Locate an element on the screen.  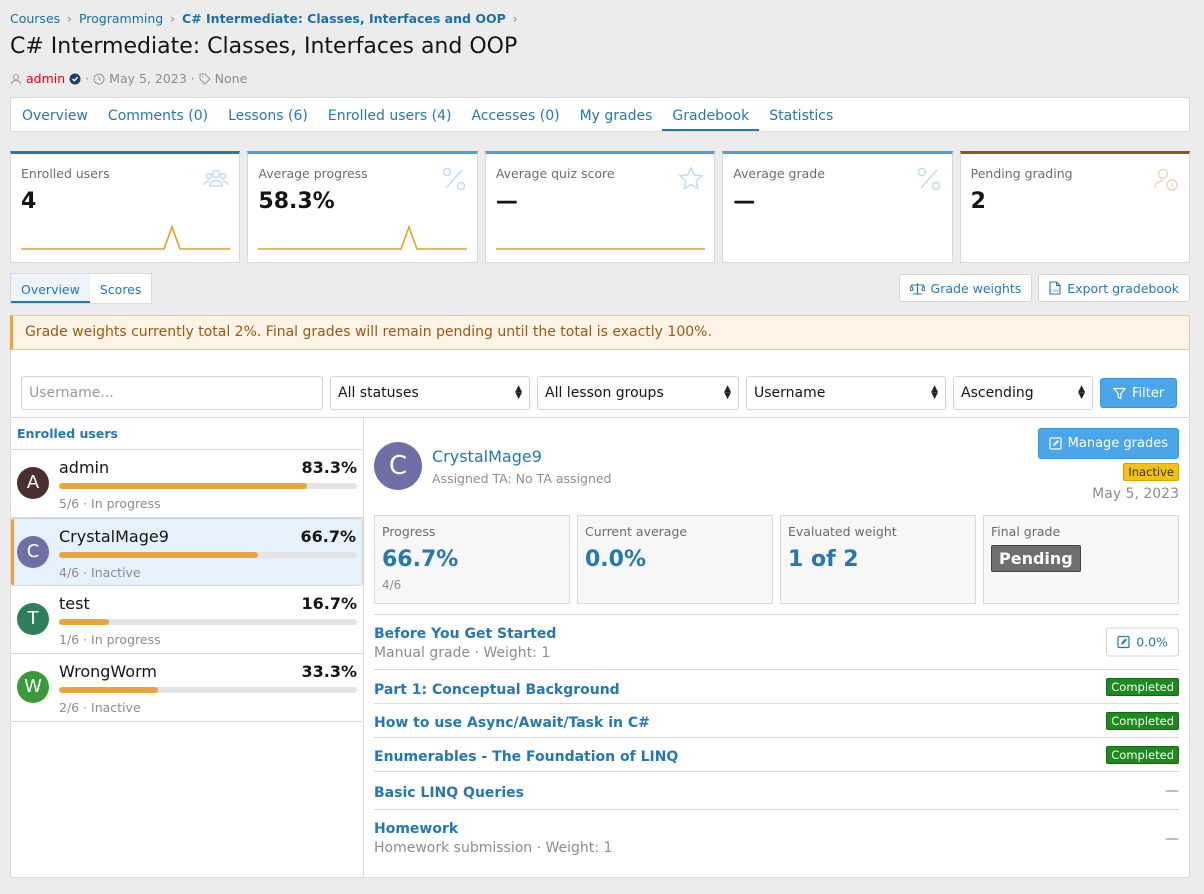
status-badge: Inactive is located at coordinates (1151, 472).